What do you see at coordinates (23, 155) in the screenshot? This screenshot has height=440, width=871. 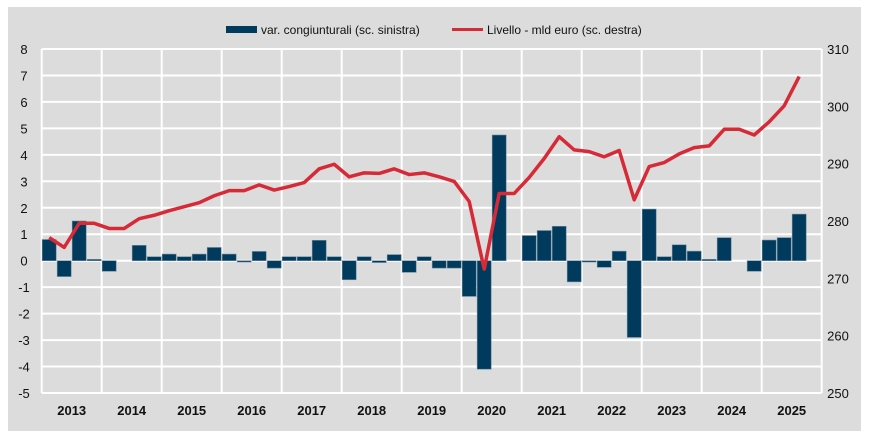 I see `left-tick-label: 4` at bounding box center [23, 155].